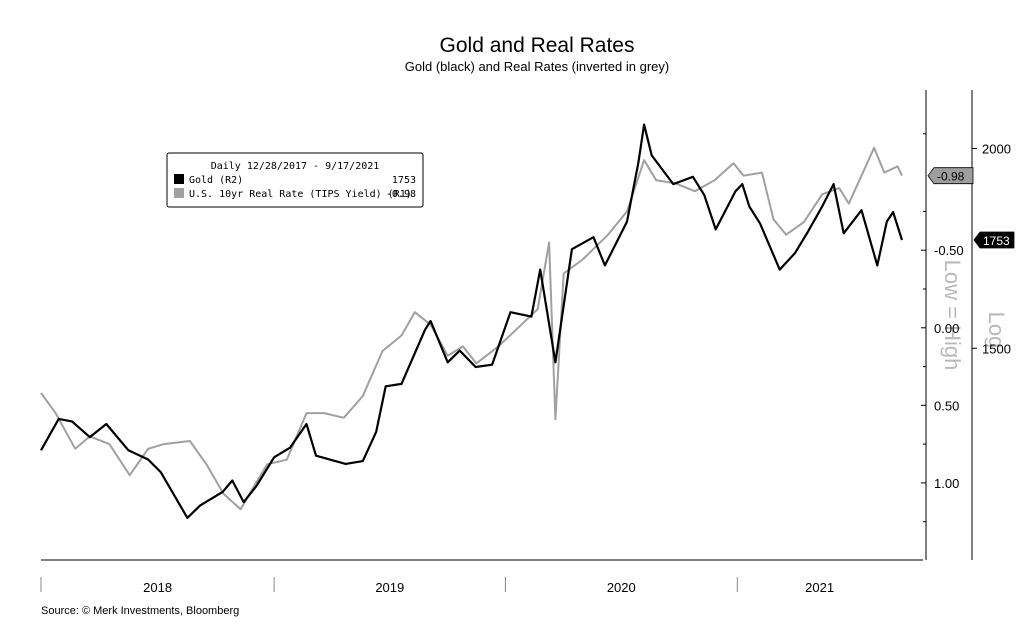 This screenshot has width=1024, height=624. Describe the element at coordinates (819, 587) in the screenshot. I see `x-tick-label: 2021` at that location.